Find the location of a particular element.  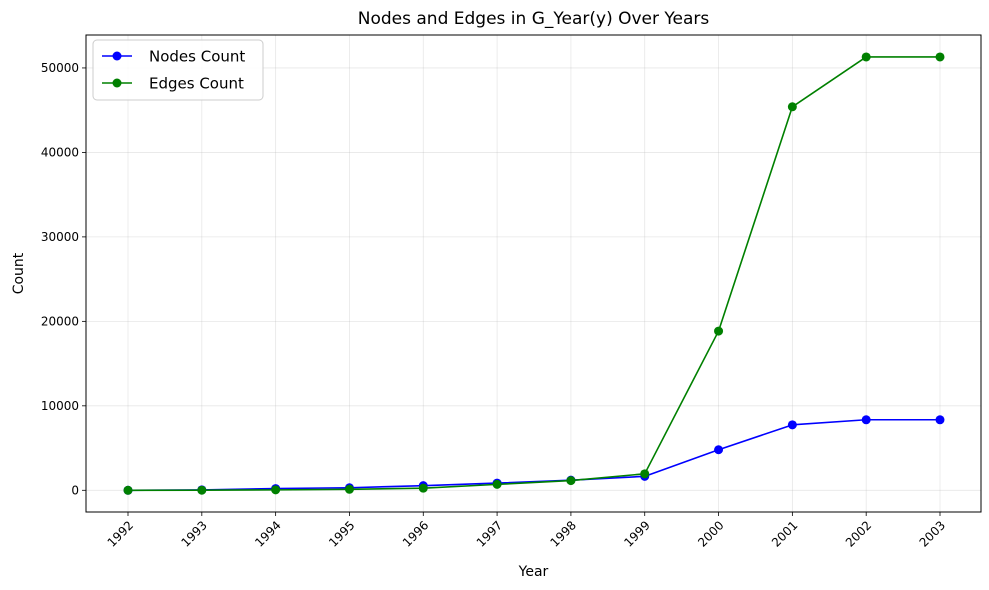

y-tick-label: 30000 is located at coordinates (60, 237).